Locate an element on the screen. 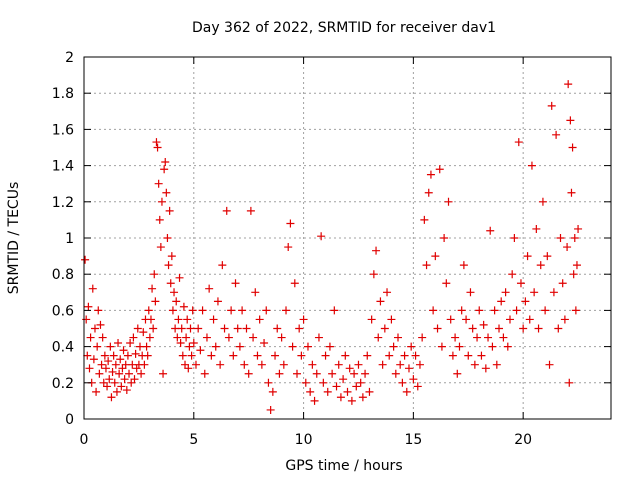 The image size is (640, 480). x-tick-label: 15 is located at coordinates (413, 440).